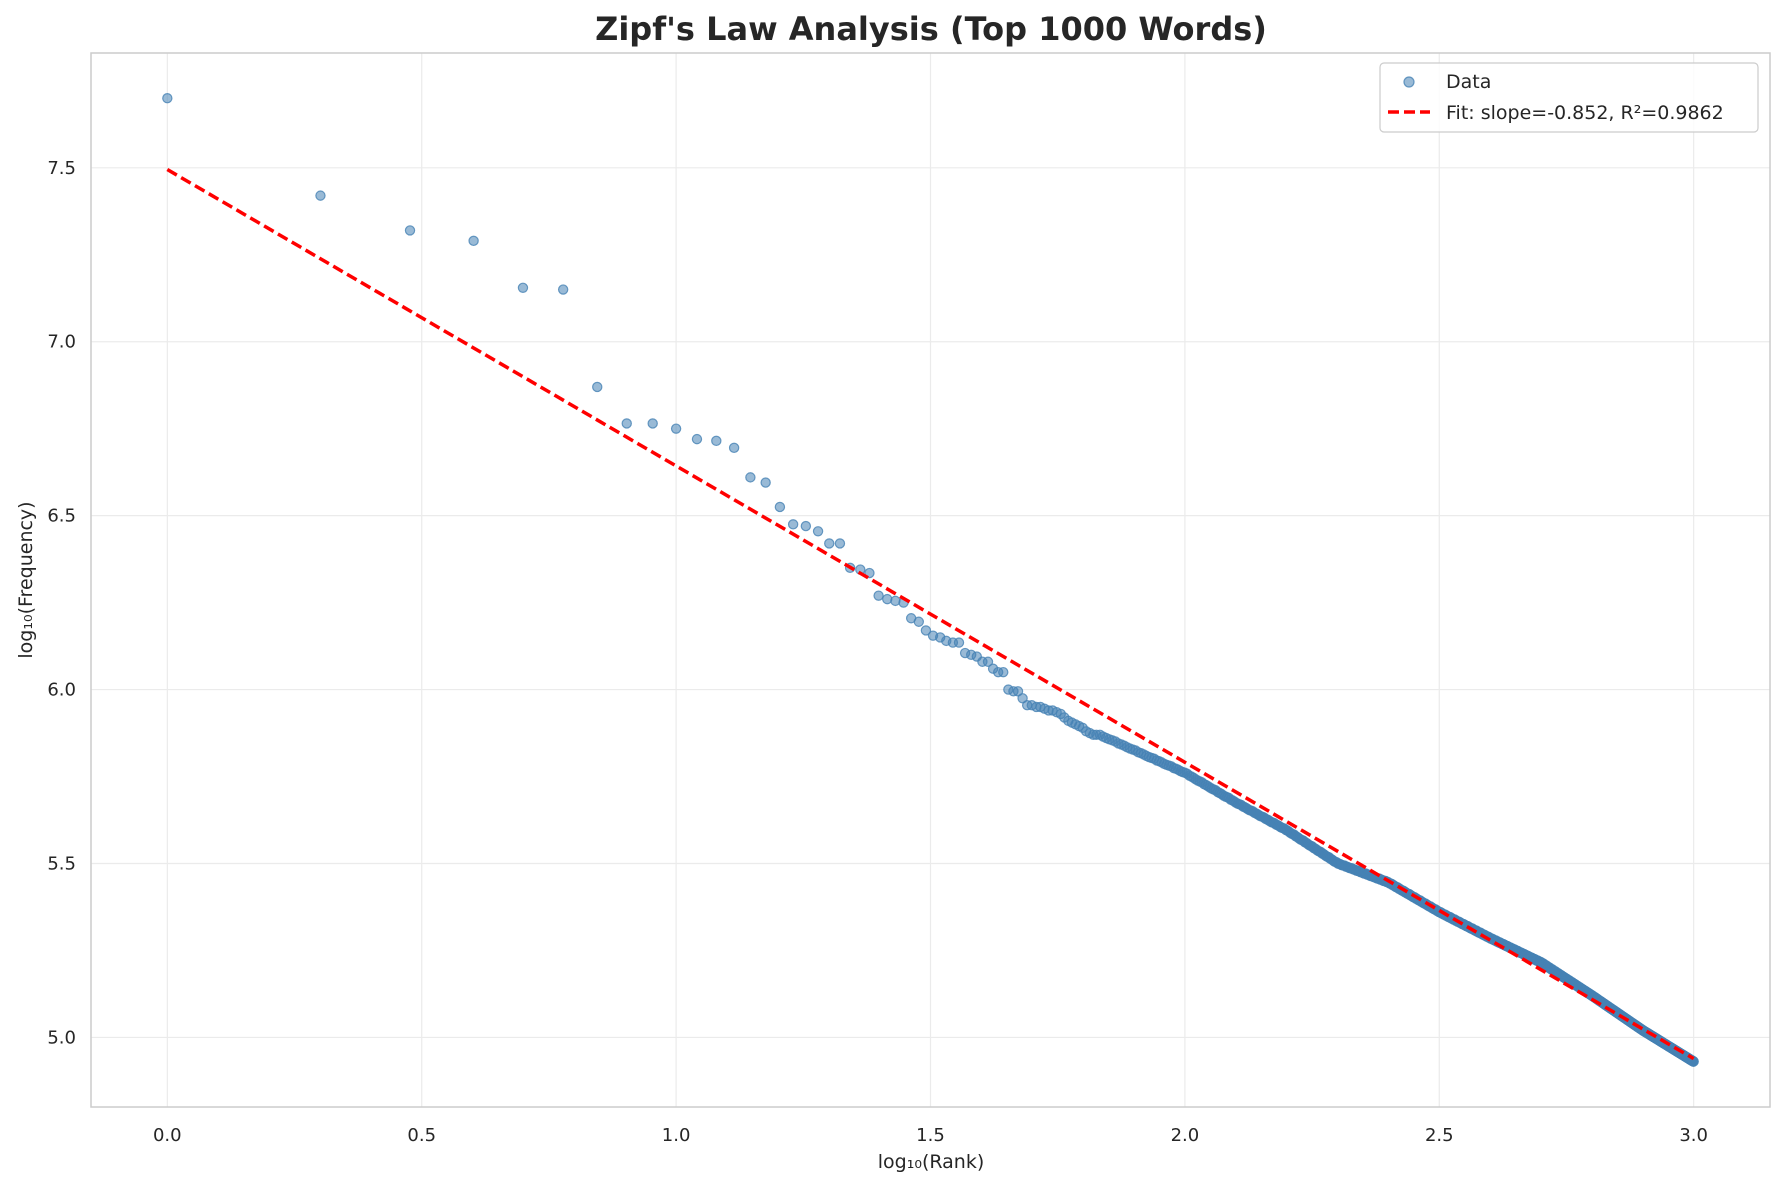 This screenshot has width=1784, height=1185. Describe the element at coordinates (61, 1037) in the screenshot. I see `y-tick-label: 5.0` at that location.